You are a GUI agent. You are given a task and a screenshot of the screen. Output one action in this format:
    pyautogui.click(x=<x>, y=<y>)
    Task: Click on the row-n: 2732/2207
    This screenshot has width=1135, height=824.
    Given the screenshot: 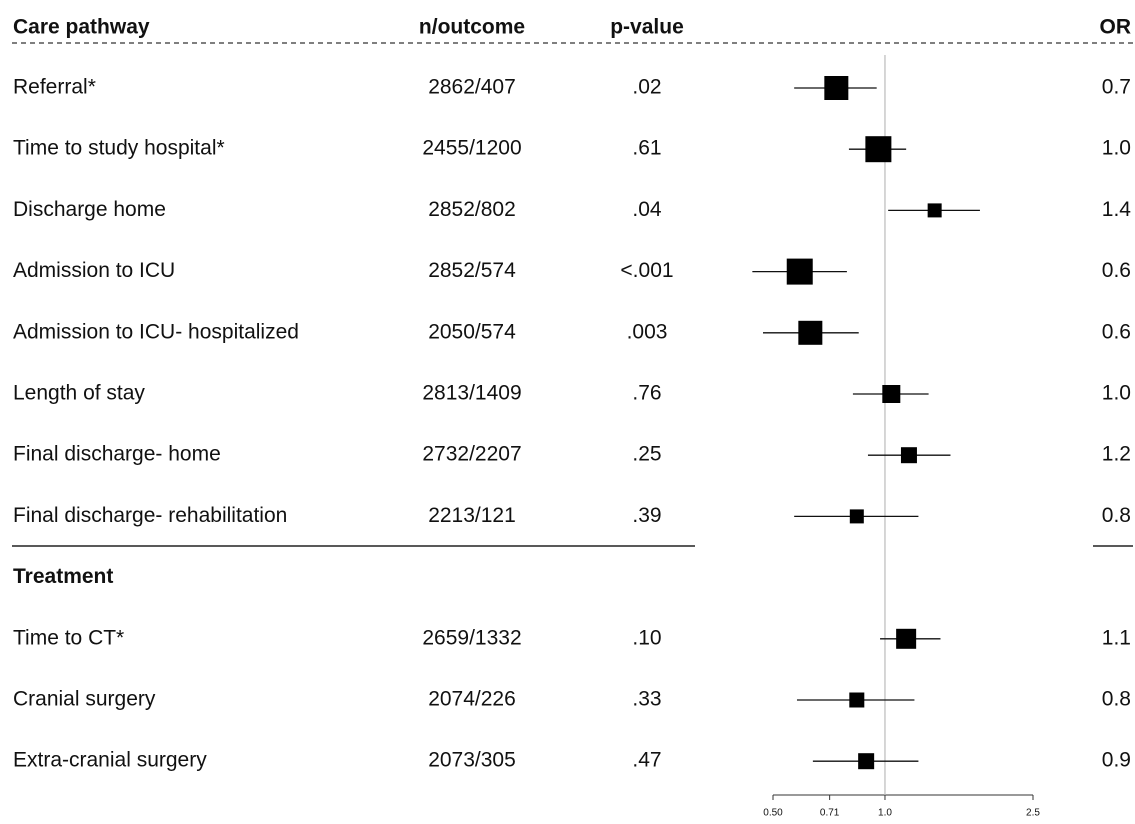 What is the action you would take?
    pyautogui.click(x=471, y=454)
    